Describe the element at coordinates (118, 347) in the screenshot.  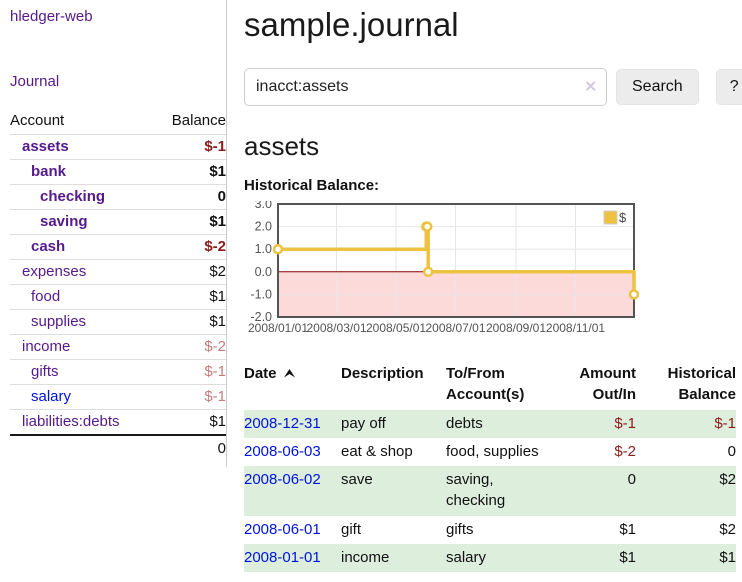
I see `account-row: income $-2` at that location.